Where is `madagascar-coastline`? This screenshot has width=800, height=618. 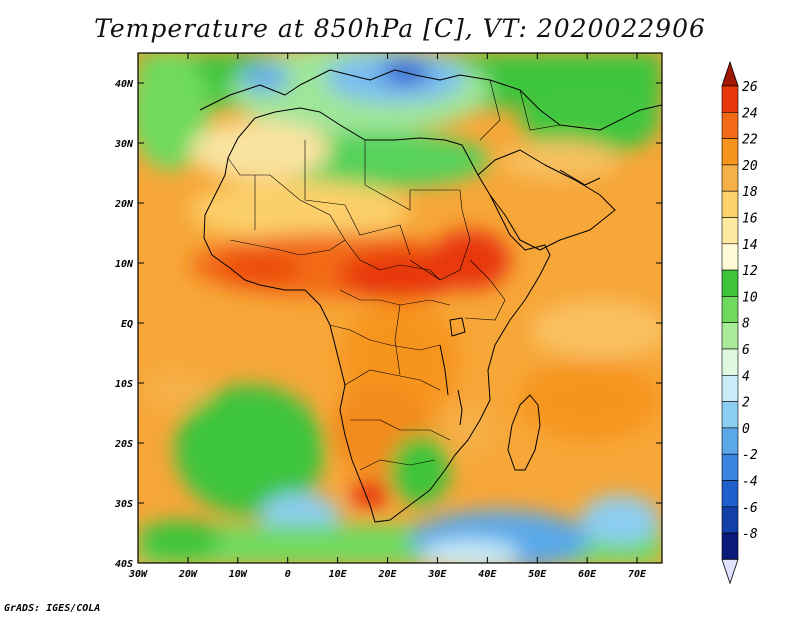 madagascar-coastline is located at coordinates (524, 432).